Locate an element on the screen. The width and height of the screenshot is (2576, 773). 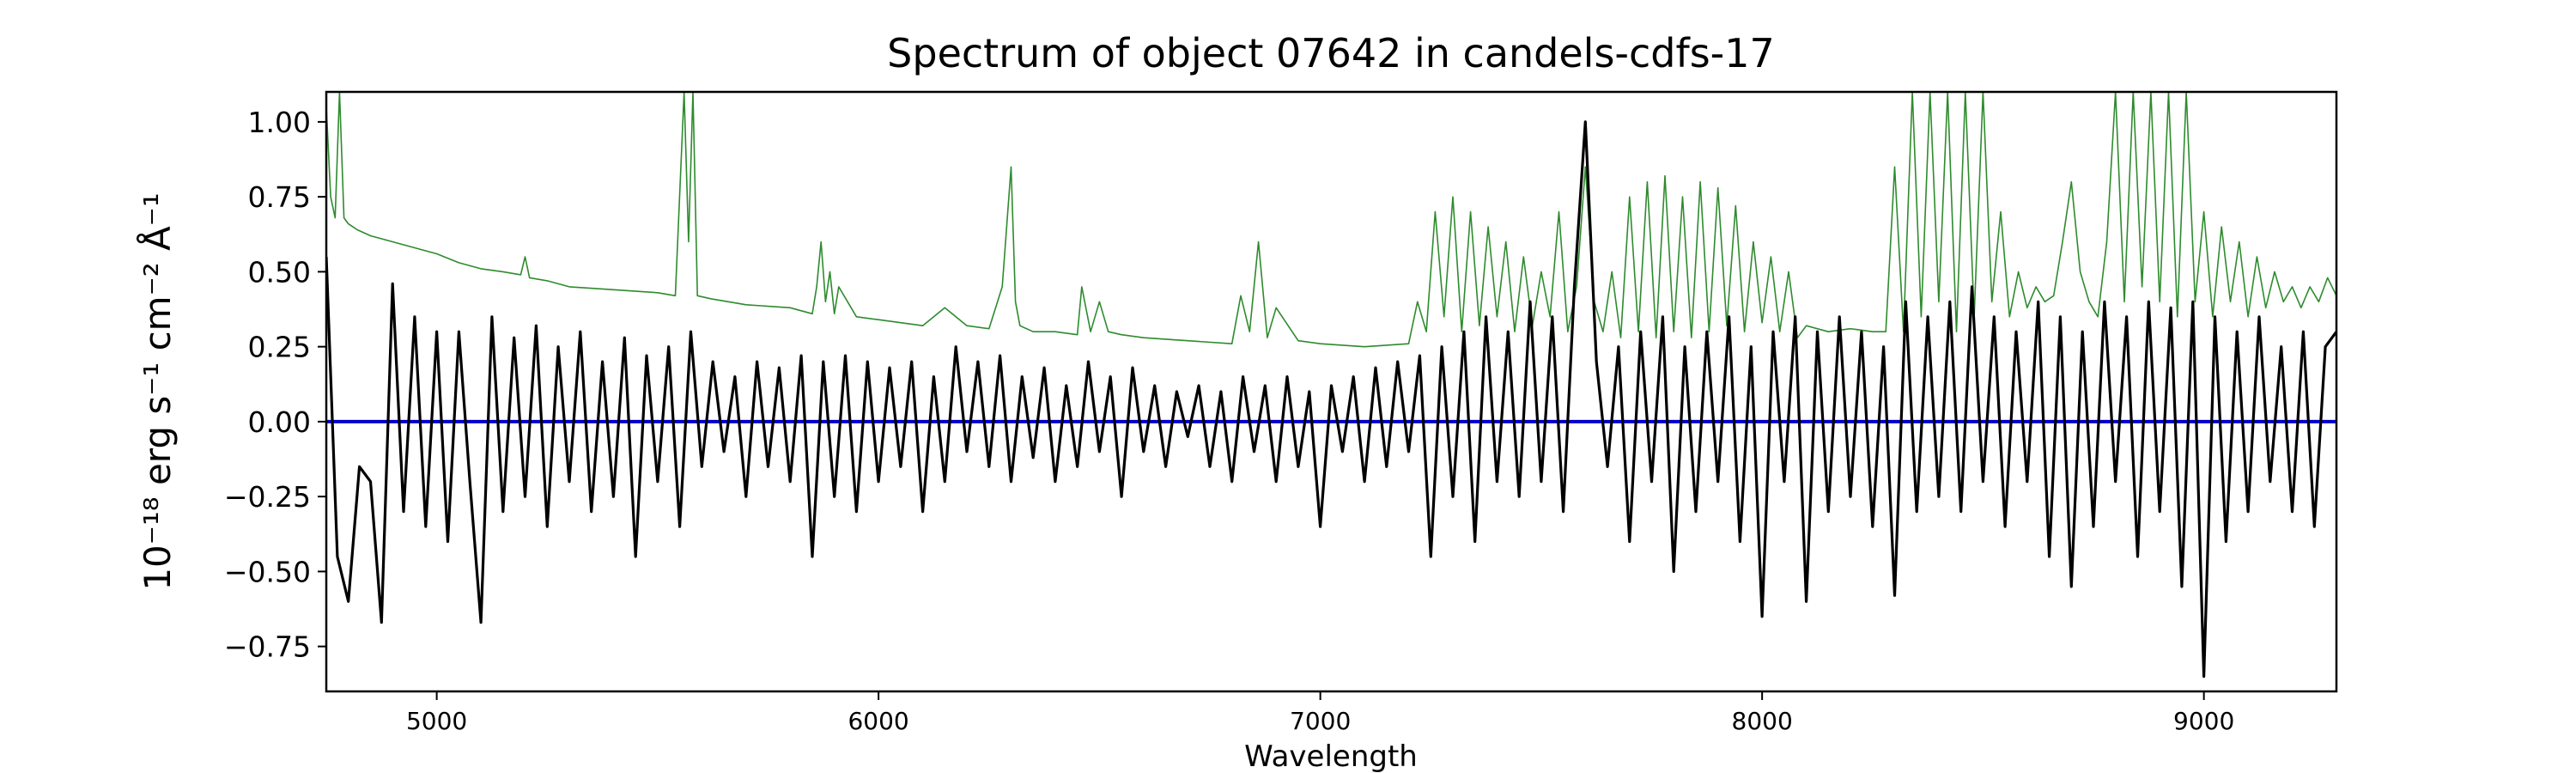
y-tick-label: 0.00 is located at coordinates (280, 422).